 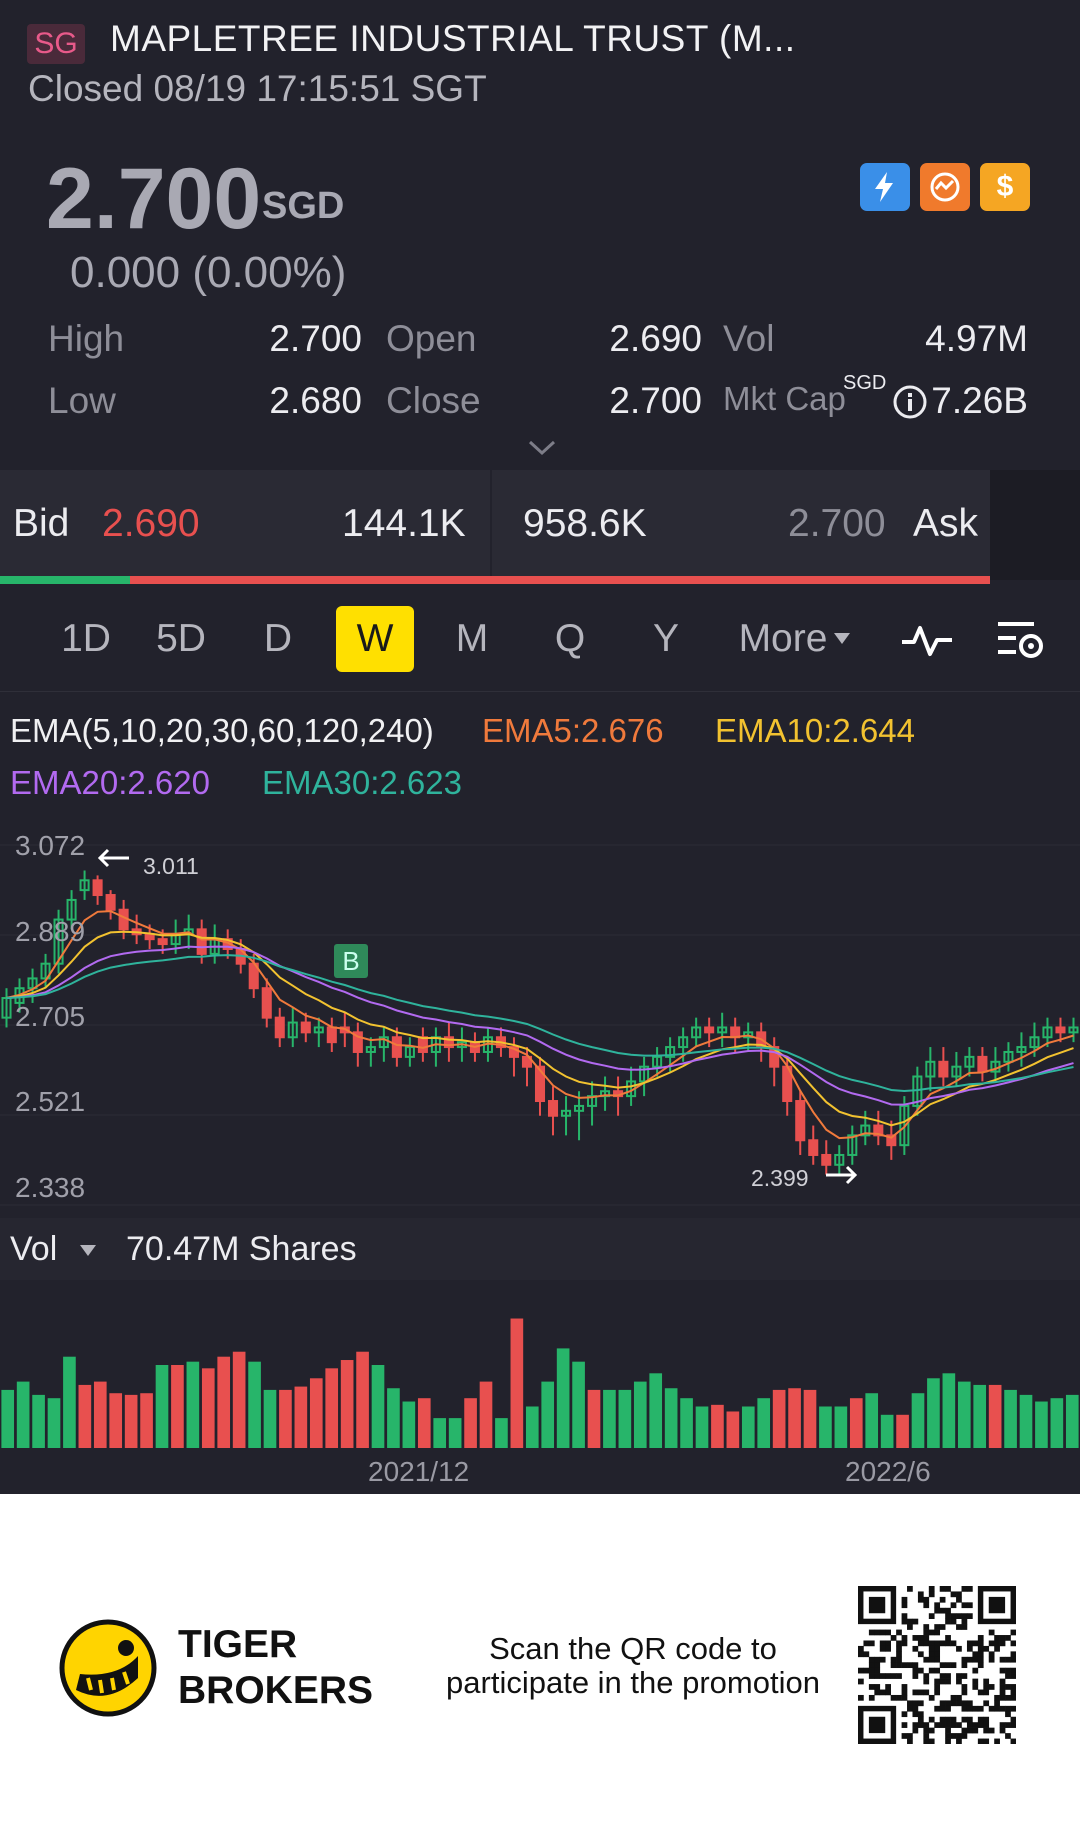 I want to click on tab-more: More, so click(x=783, y=638).